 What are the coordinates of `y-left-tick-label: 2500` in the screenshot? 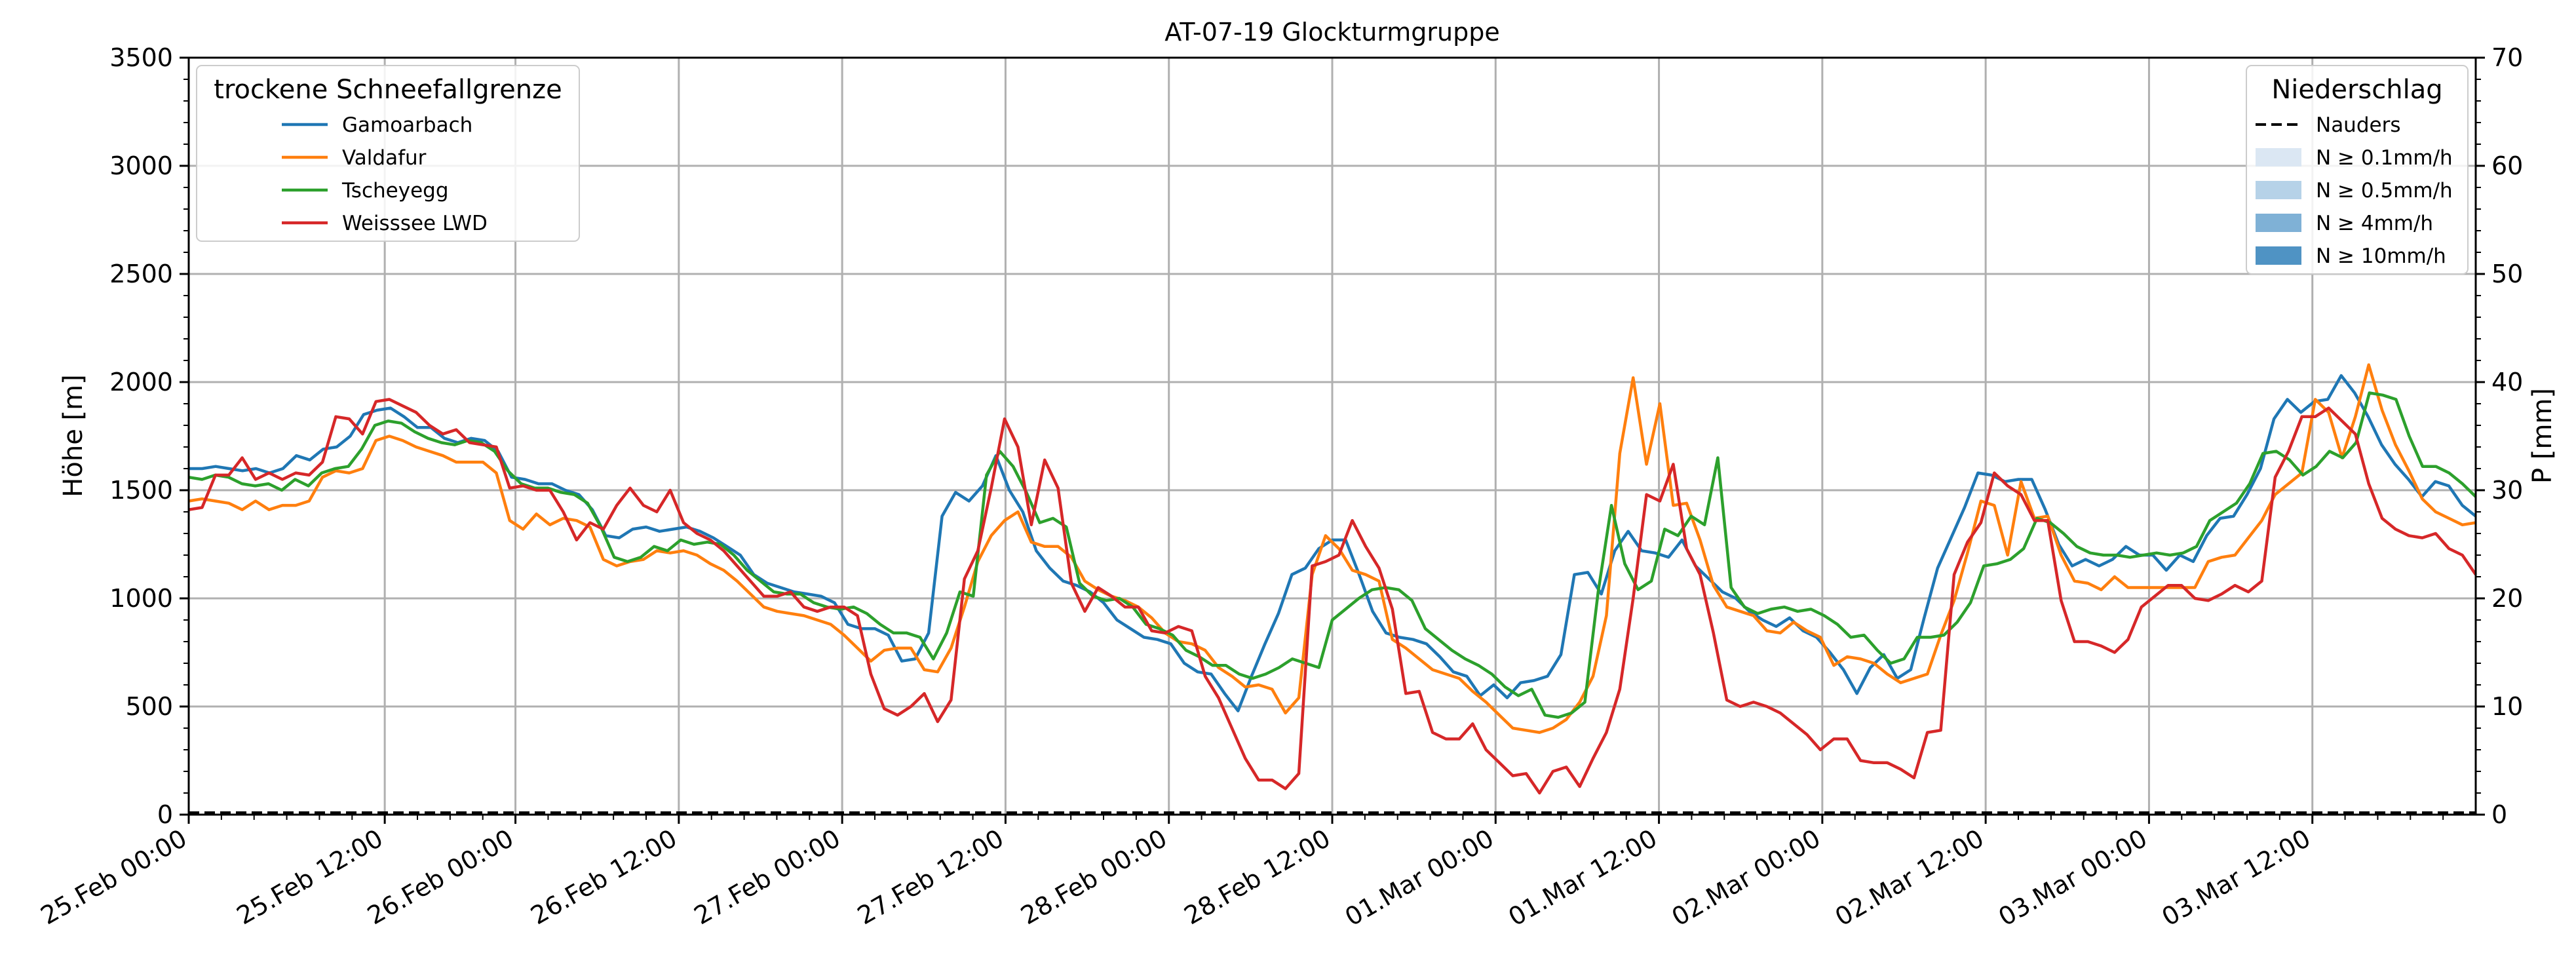 It's located at (141, 274).